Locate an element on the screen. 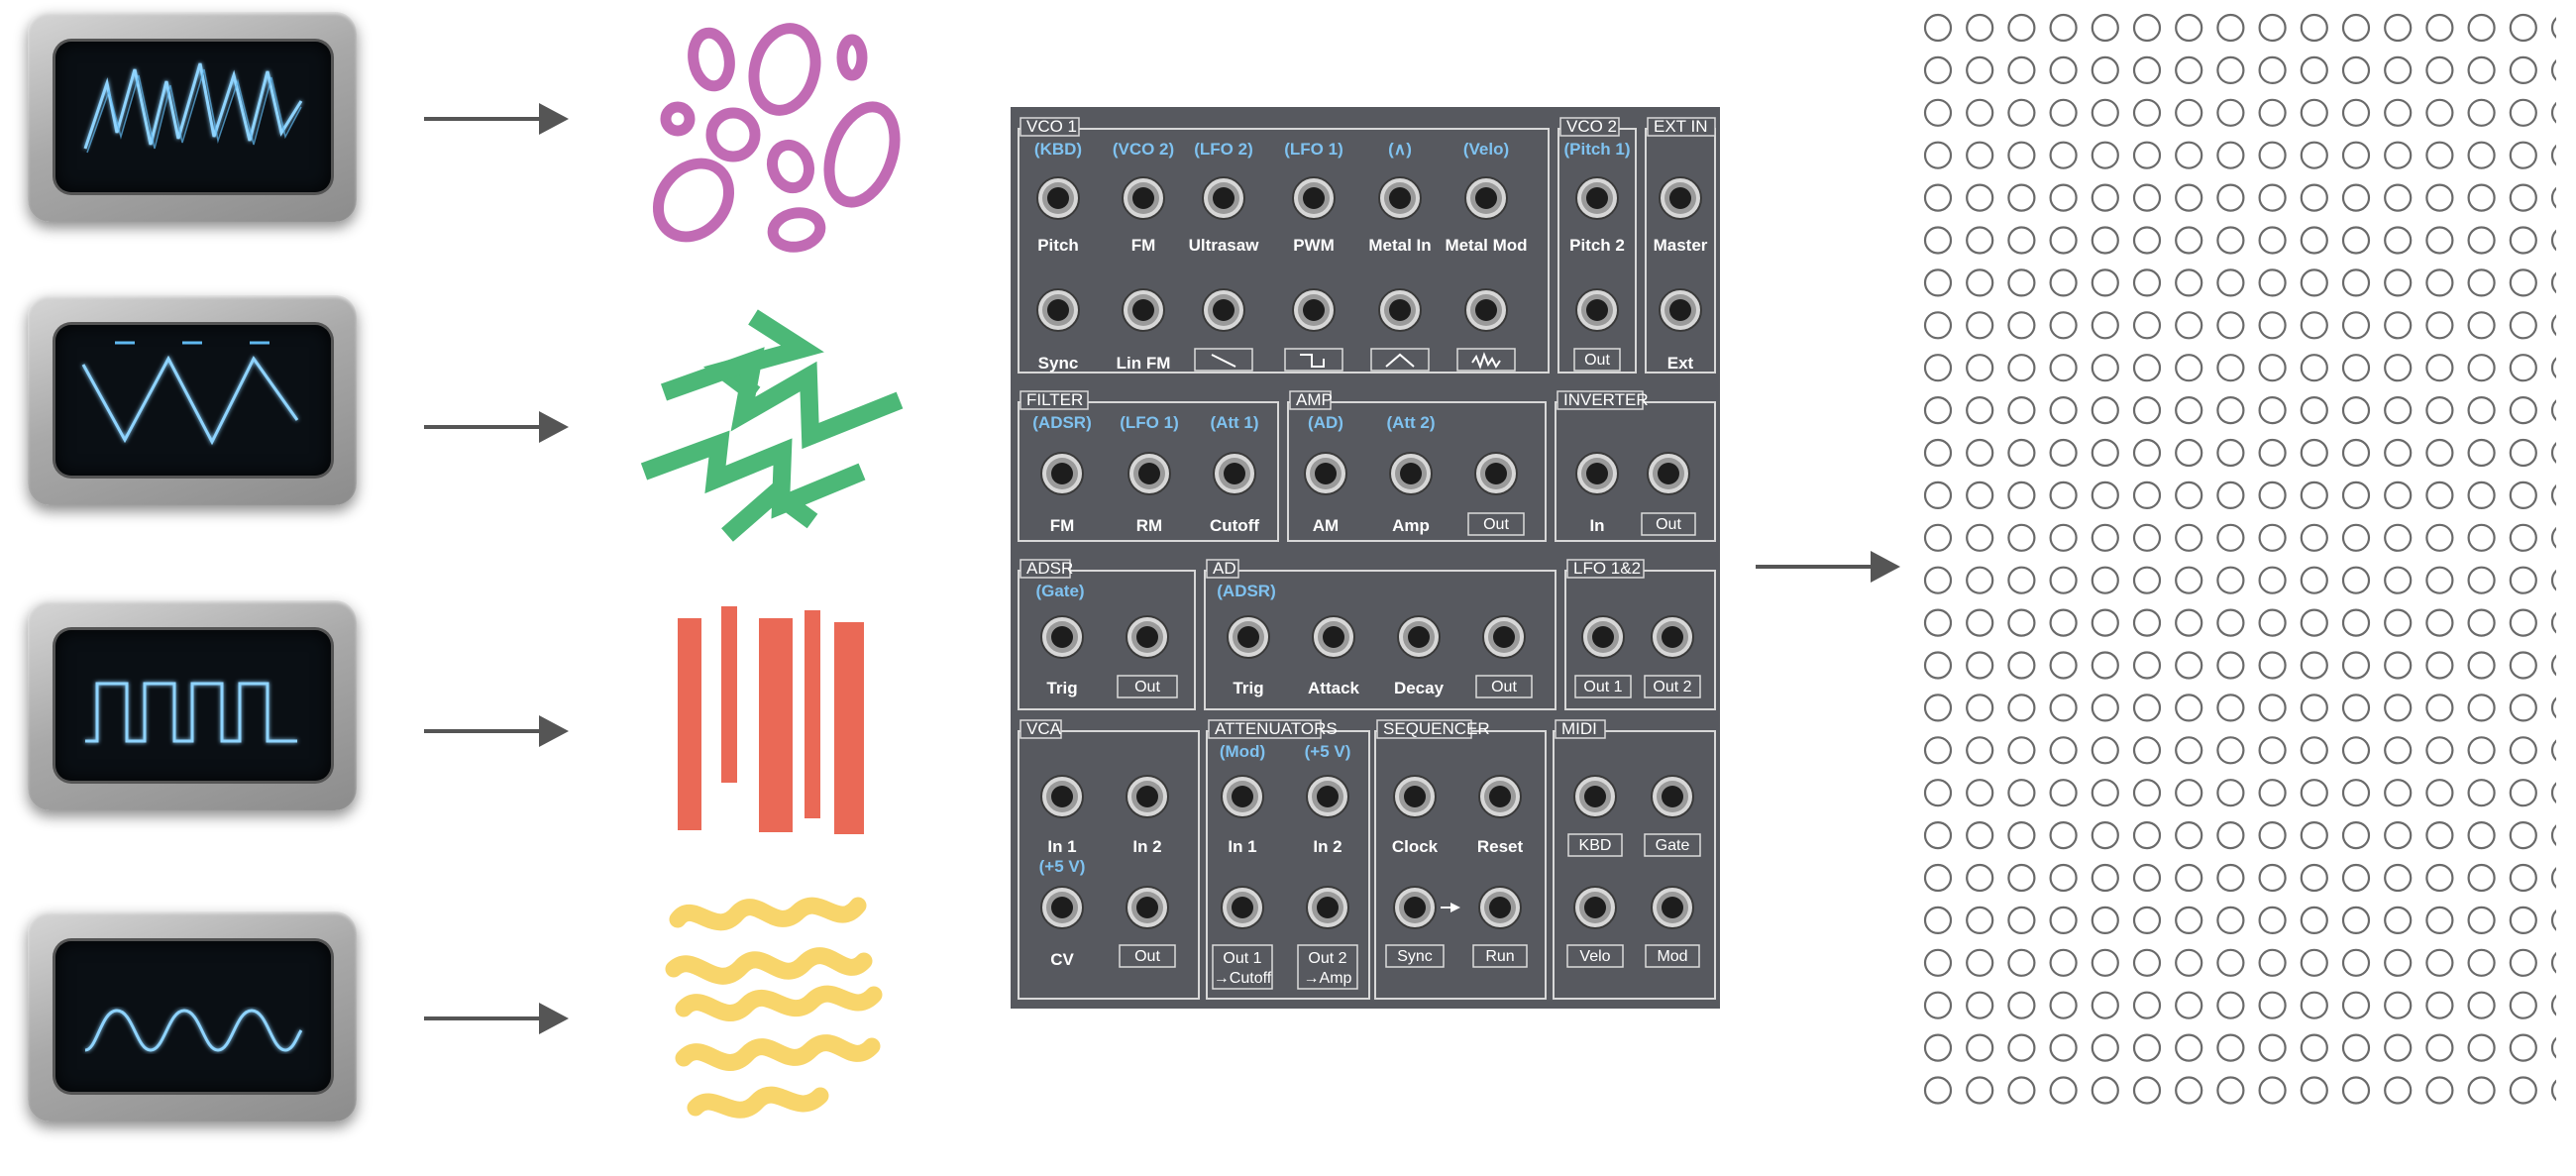  section-title: SEQUENCER is located at coordinates (1436, 728).